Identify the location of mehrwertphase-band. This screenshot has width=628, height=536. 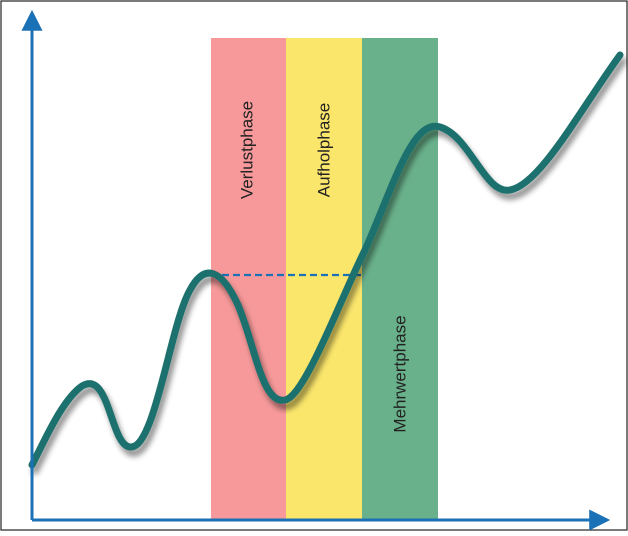
(400, 279).